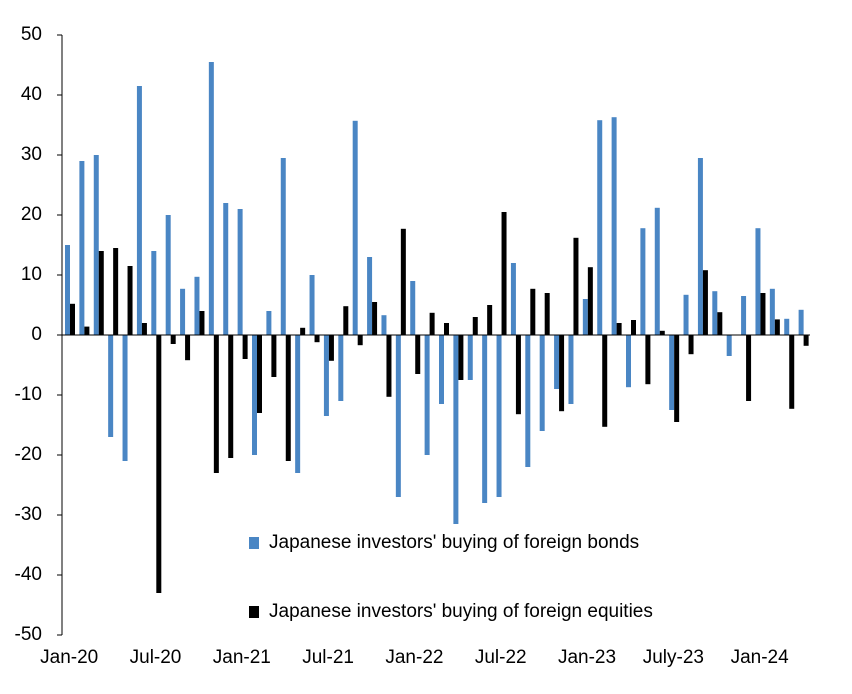 Image resolution: width=852 pixels, height=694 pixels. I want to click on y-tick-label: 50, so click(31, 34).